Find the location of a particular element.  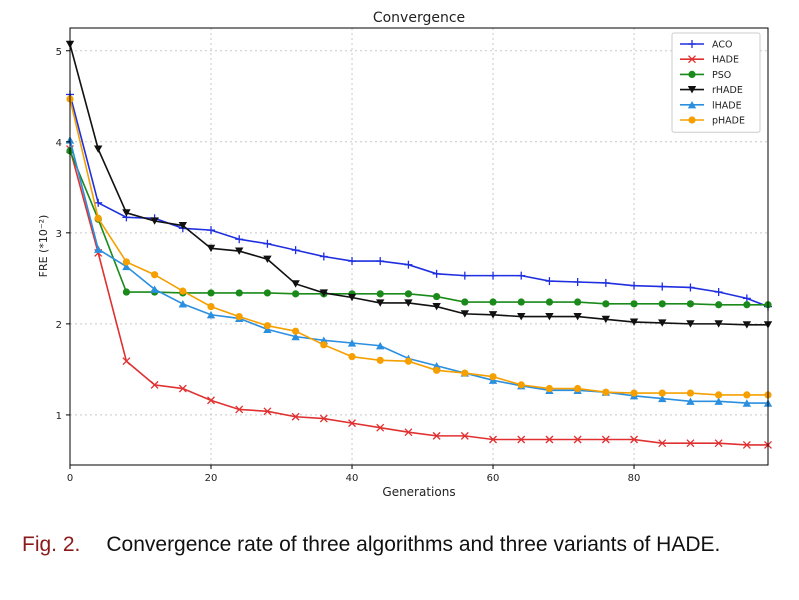

legend-label-rhade: rHADE is located at coordinates (727, 90).